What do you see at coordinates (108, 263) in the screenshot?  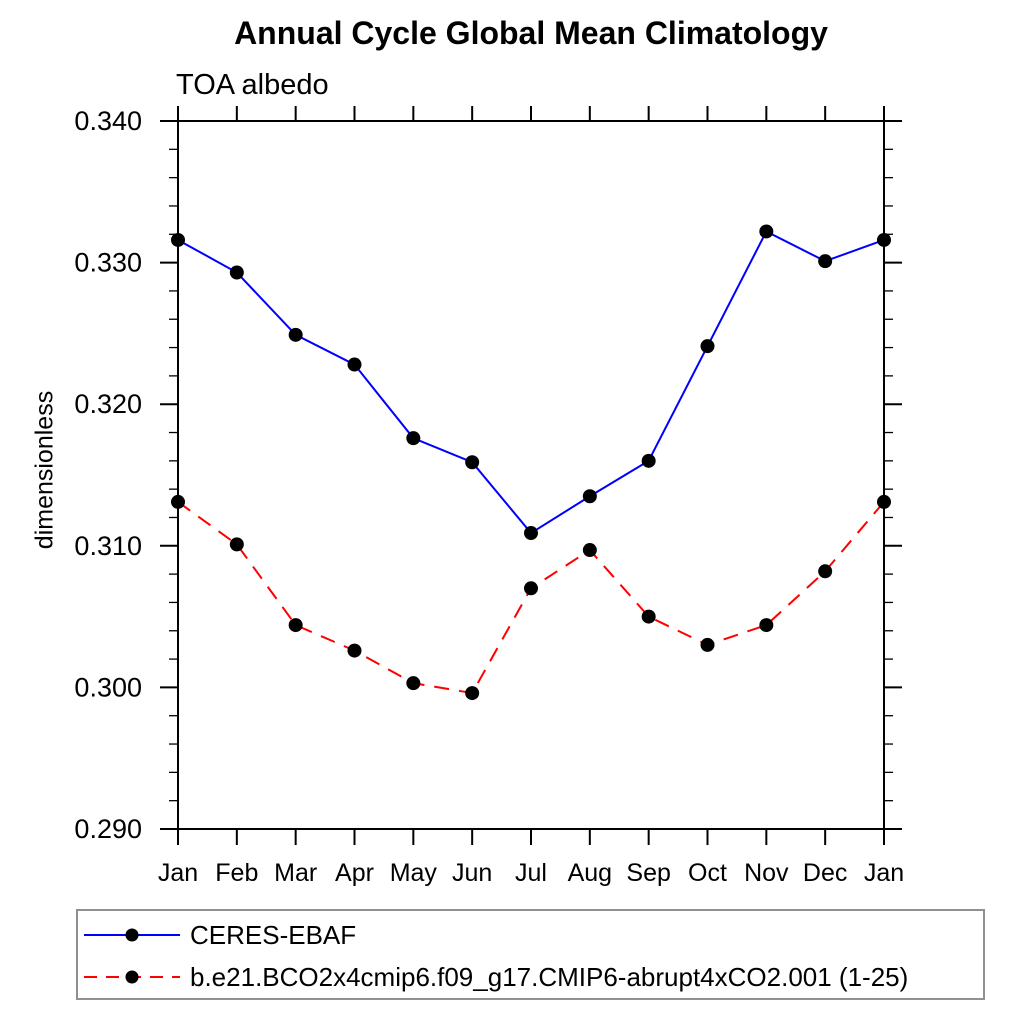 I see `y-tick-label: 0.330` at bounding box center [108, 263].